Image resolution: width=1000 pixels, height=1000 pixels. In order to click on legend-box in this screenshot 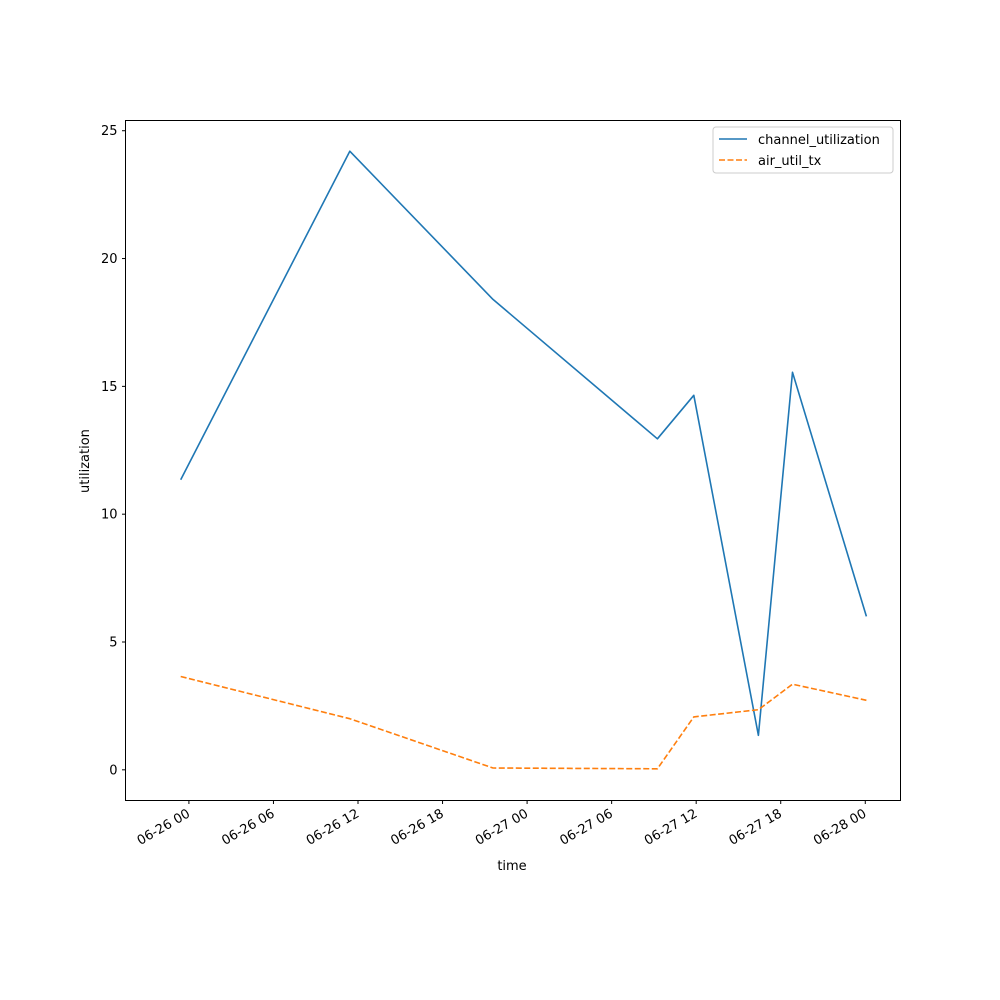, I will do `click(803, 150)`.